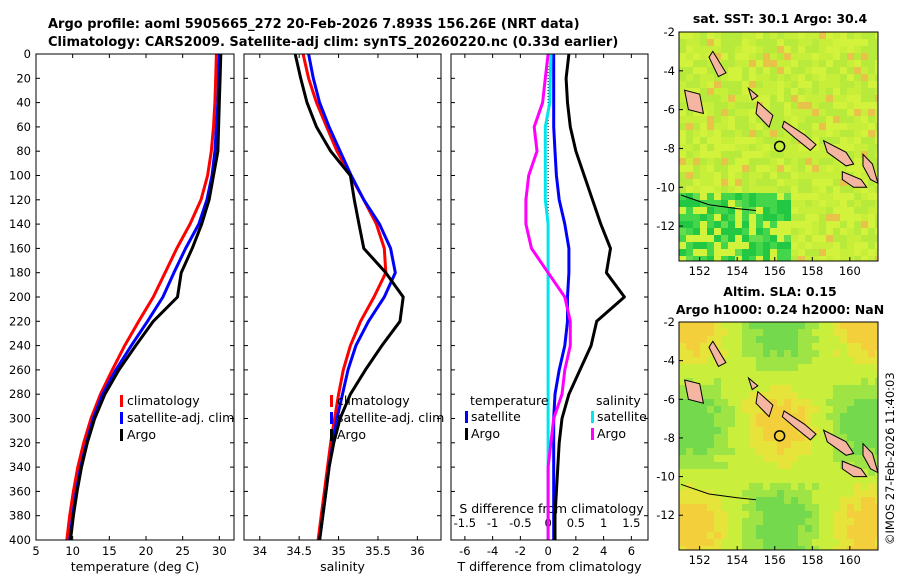  Describe the element at coordinates (20, 346) in the screenshot. I see `y-tick-label: 240` at that location.